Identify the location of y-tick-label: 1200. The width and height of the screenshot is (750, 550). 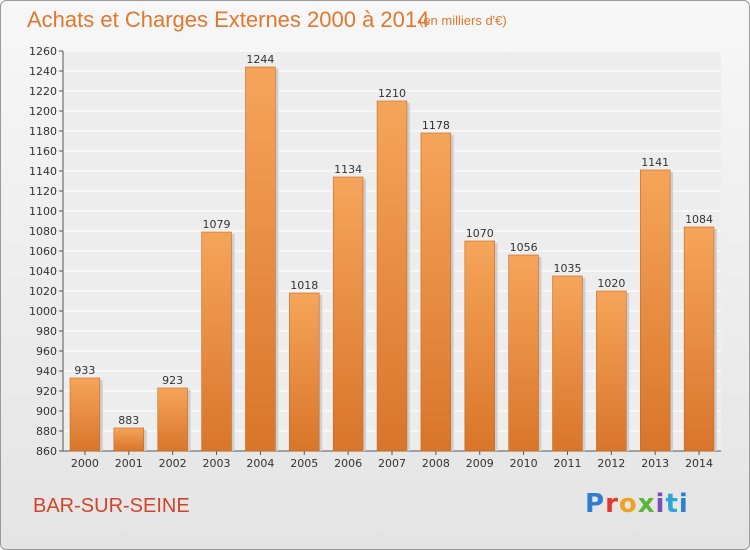
(43, 111).